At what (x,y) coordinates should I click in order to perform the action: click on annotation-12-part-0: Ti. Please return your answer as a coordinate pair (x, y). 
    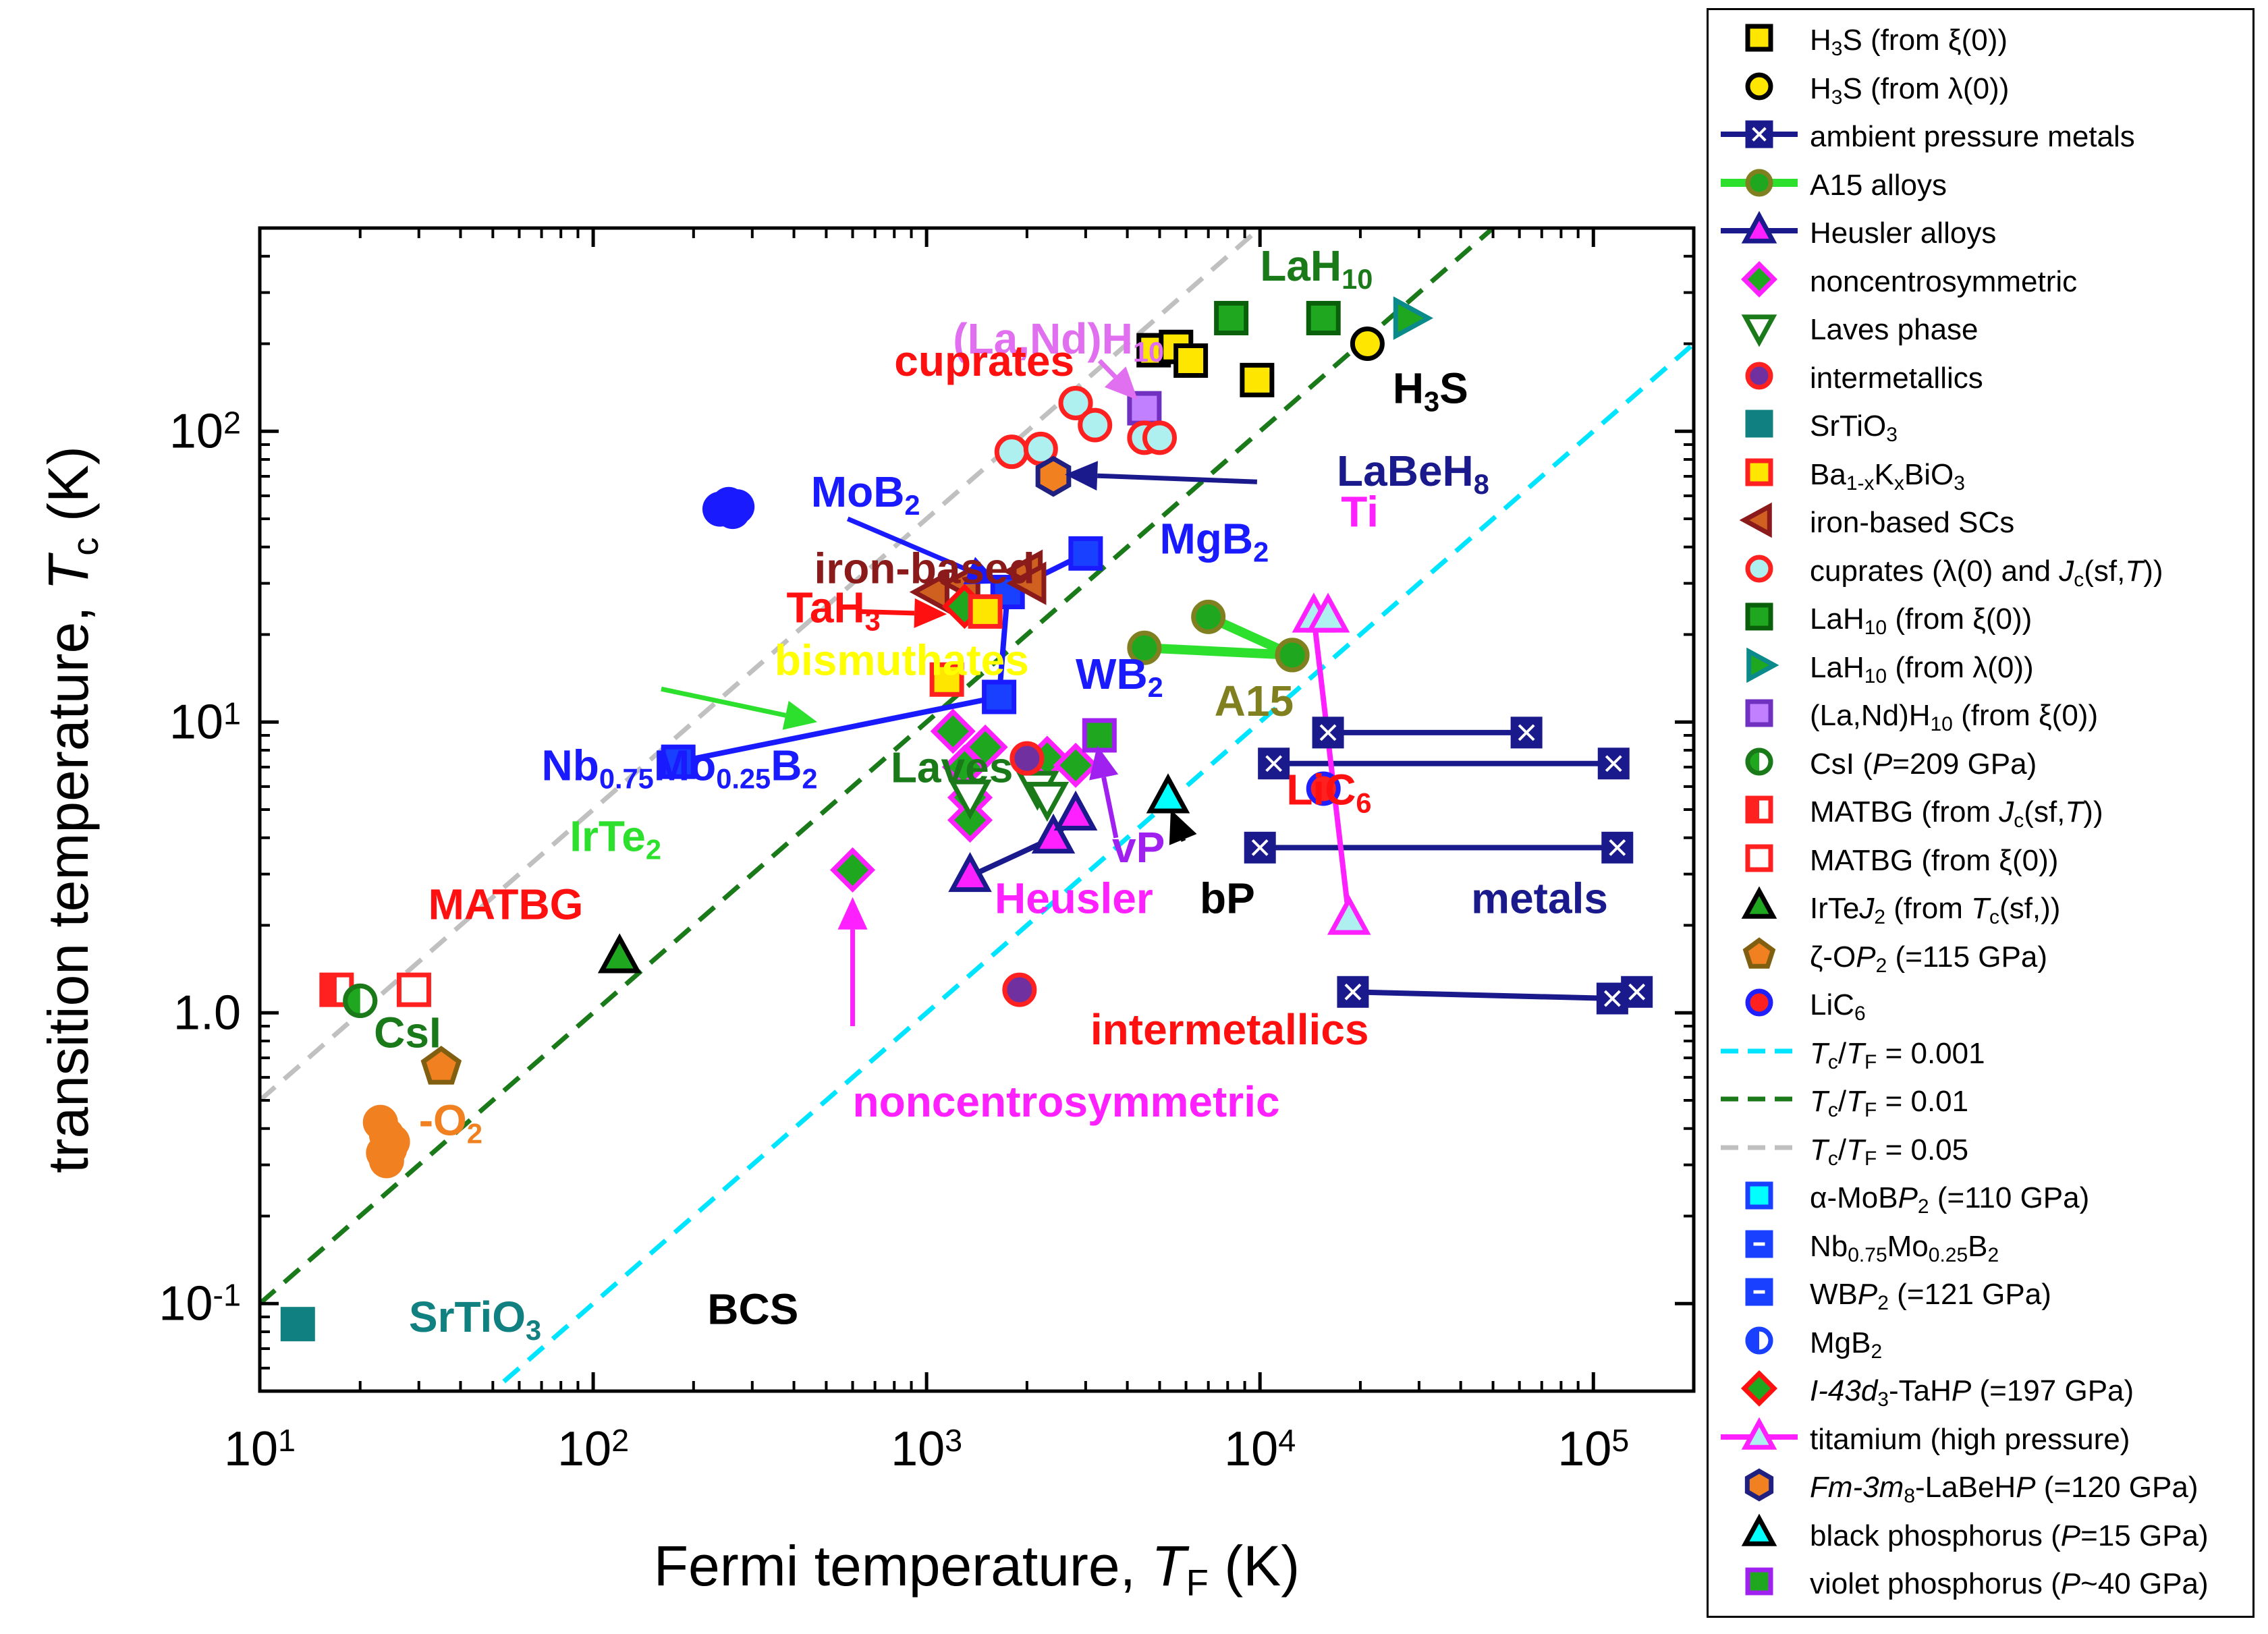
    Looking at the image, I should click on (1360, 512).